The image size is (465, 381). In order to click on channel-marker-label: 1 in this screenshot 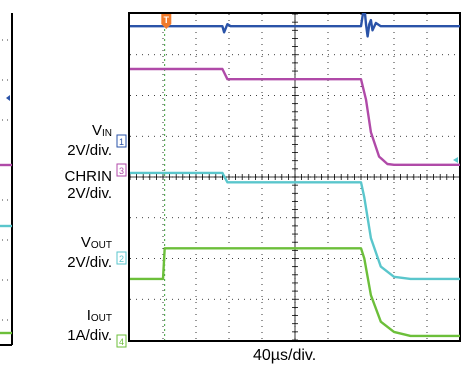, I will do `click(121, 142)`.